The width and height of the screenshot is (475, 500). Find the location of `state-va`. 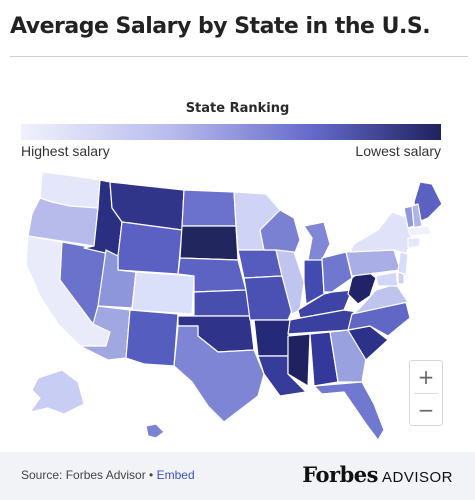

state-va is located at coordinates (380, 299).